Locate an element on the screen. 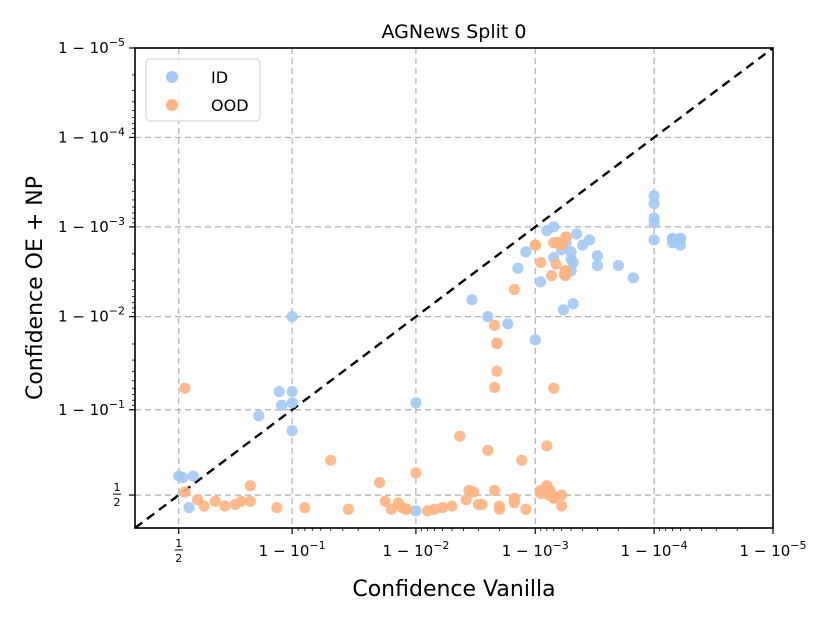  x-axis-label: Confidence Vanilla is located at coordinates (453, 589).